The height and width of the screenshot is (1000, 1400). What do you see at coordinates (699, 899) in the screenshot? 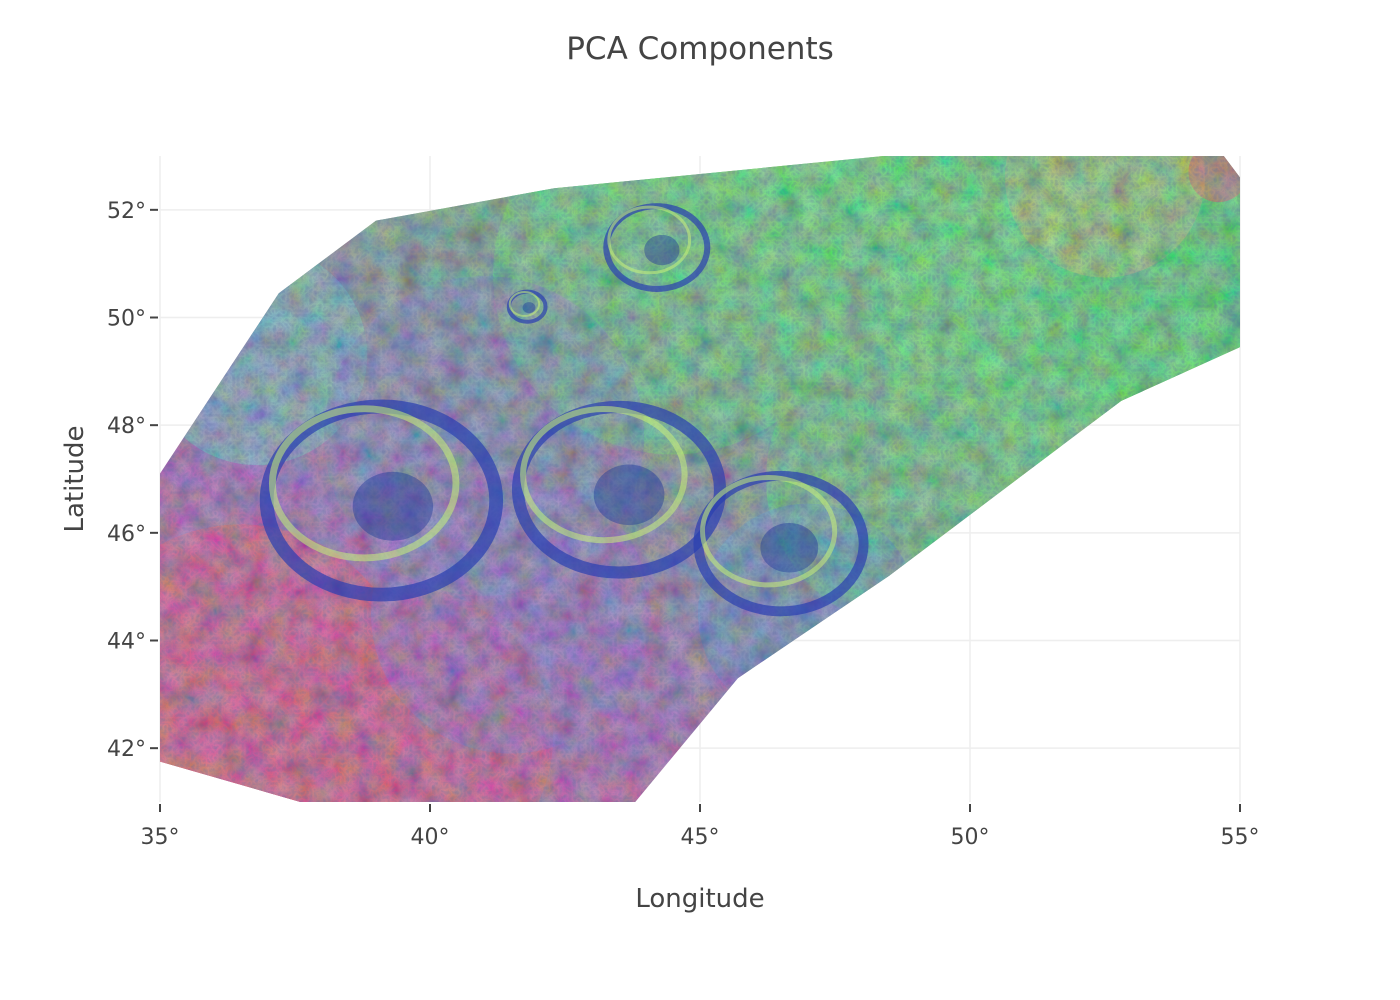
I see `x-axis-title: Longitude` at bounding box center [699, 899].